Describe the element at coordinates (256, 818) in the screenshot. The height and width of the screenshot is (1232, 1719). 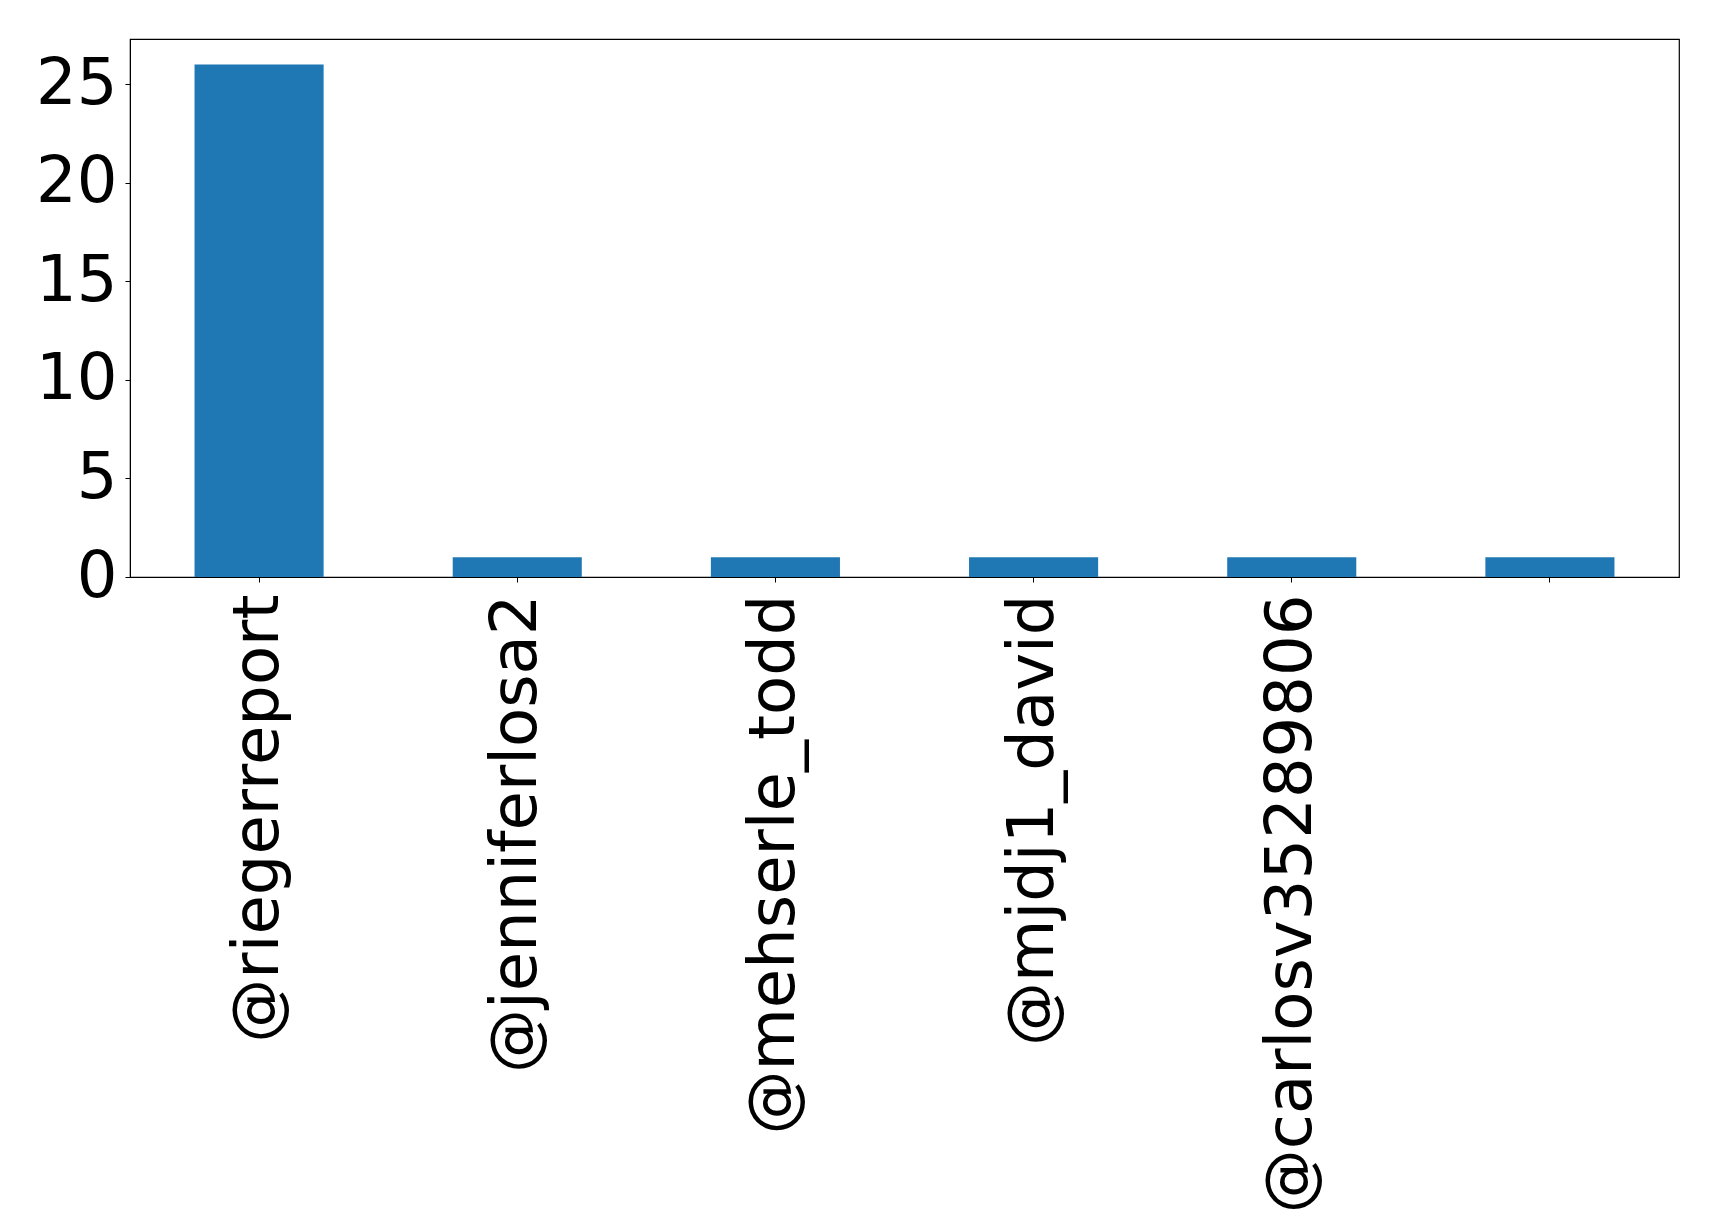
I see `x-tick-label: @riegerreport` at that location.